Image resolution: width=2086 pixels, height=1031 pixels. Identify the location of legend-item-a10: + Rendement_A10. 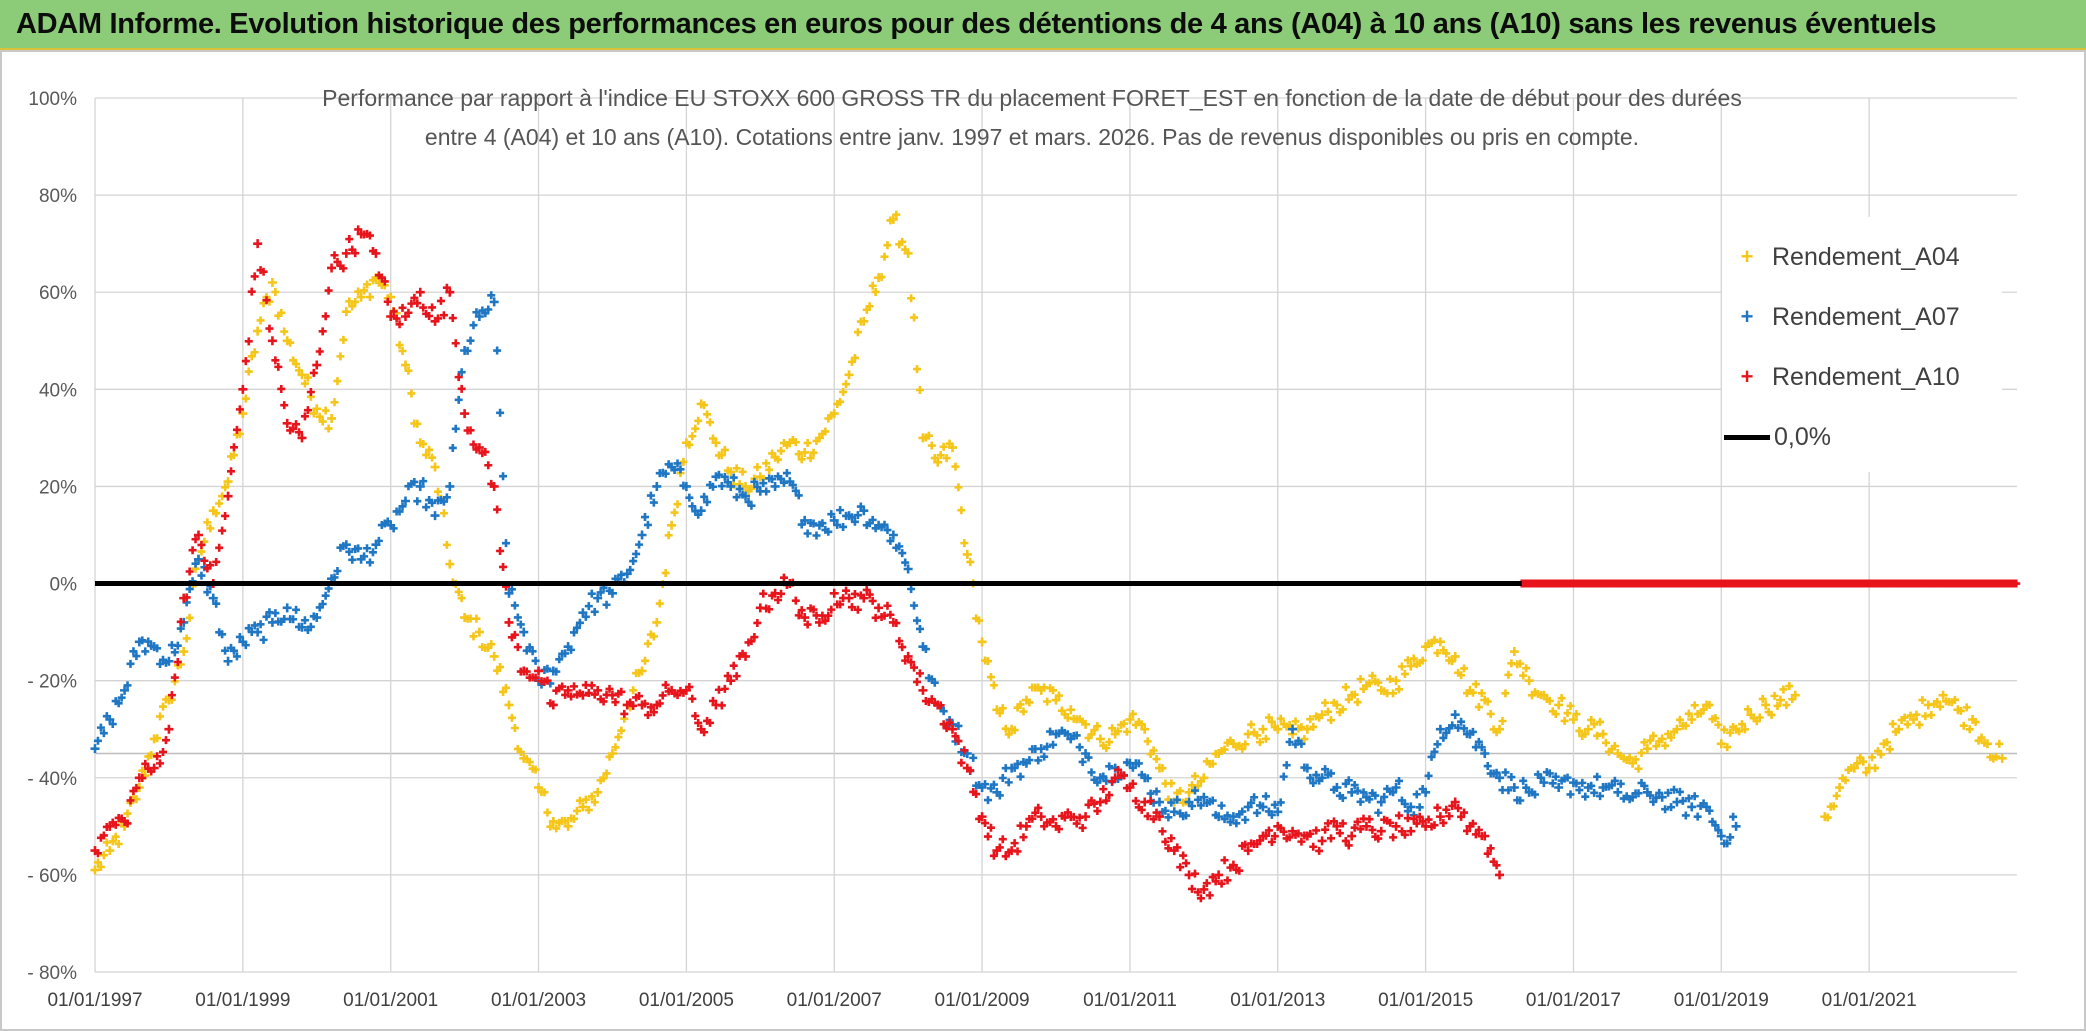
(1841, 377).